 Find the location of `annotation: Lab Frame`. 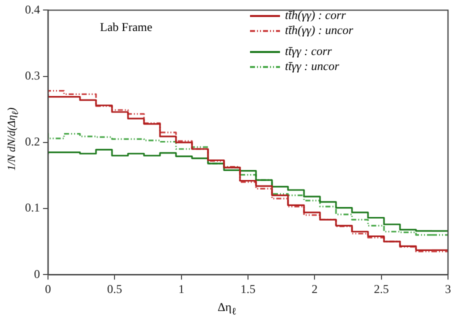

annotation: Lab Frame is located at coordinates (126, 27).